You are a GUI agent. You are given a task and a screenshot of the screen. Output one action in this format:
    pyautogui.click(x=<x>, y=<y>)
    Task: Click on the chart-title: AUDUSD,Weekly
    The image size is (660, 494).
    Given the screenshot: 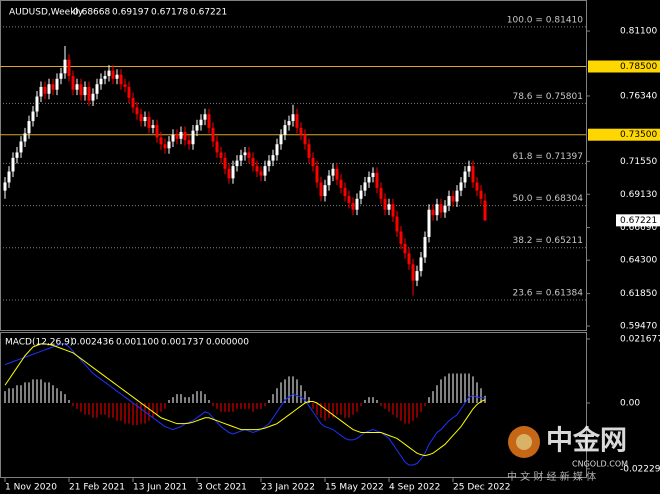 What is the action you would take?
    pyautogui.click(x=46, y=13)
    